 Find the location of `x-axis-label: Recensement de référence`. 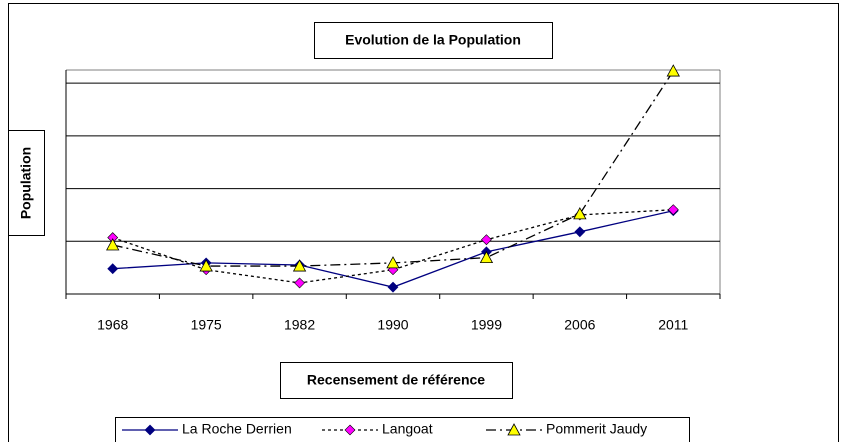

x-axis-label: Recensement de référence is located at coordinates (396, 380).